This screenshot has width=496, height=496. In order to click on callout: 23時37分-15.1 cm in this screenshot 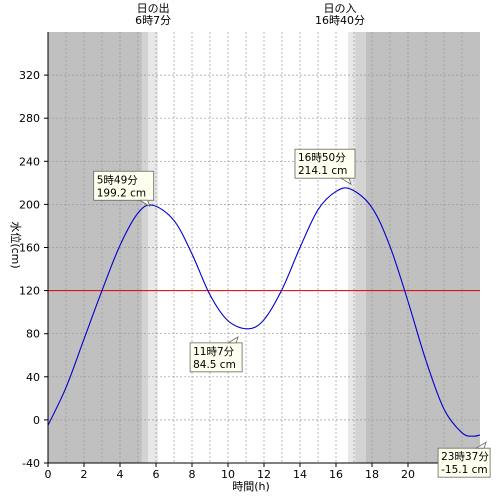, I will do `click(464, 459)`.